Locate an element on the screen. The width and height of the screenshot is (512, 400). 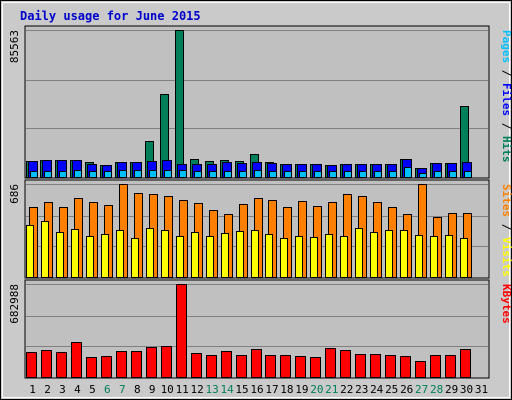
x-tick-label: 4 is located at coordinates (77, 389).